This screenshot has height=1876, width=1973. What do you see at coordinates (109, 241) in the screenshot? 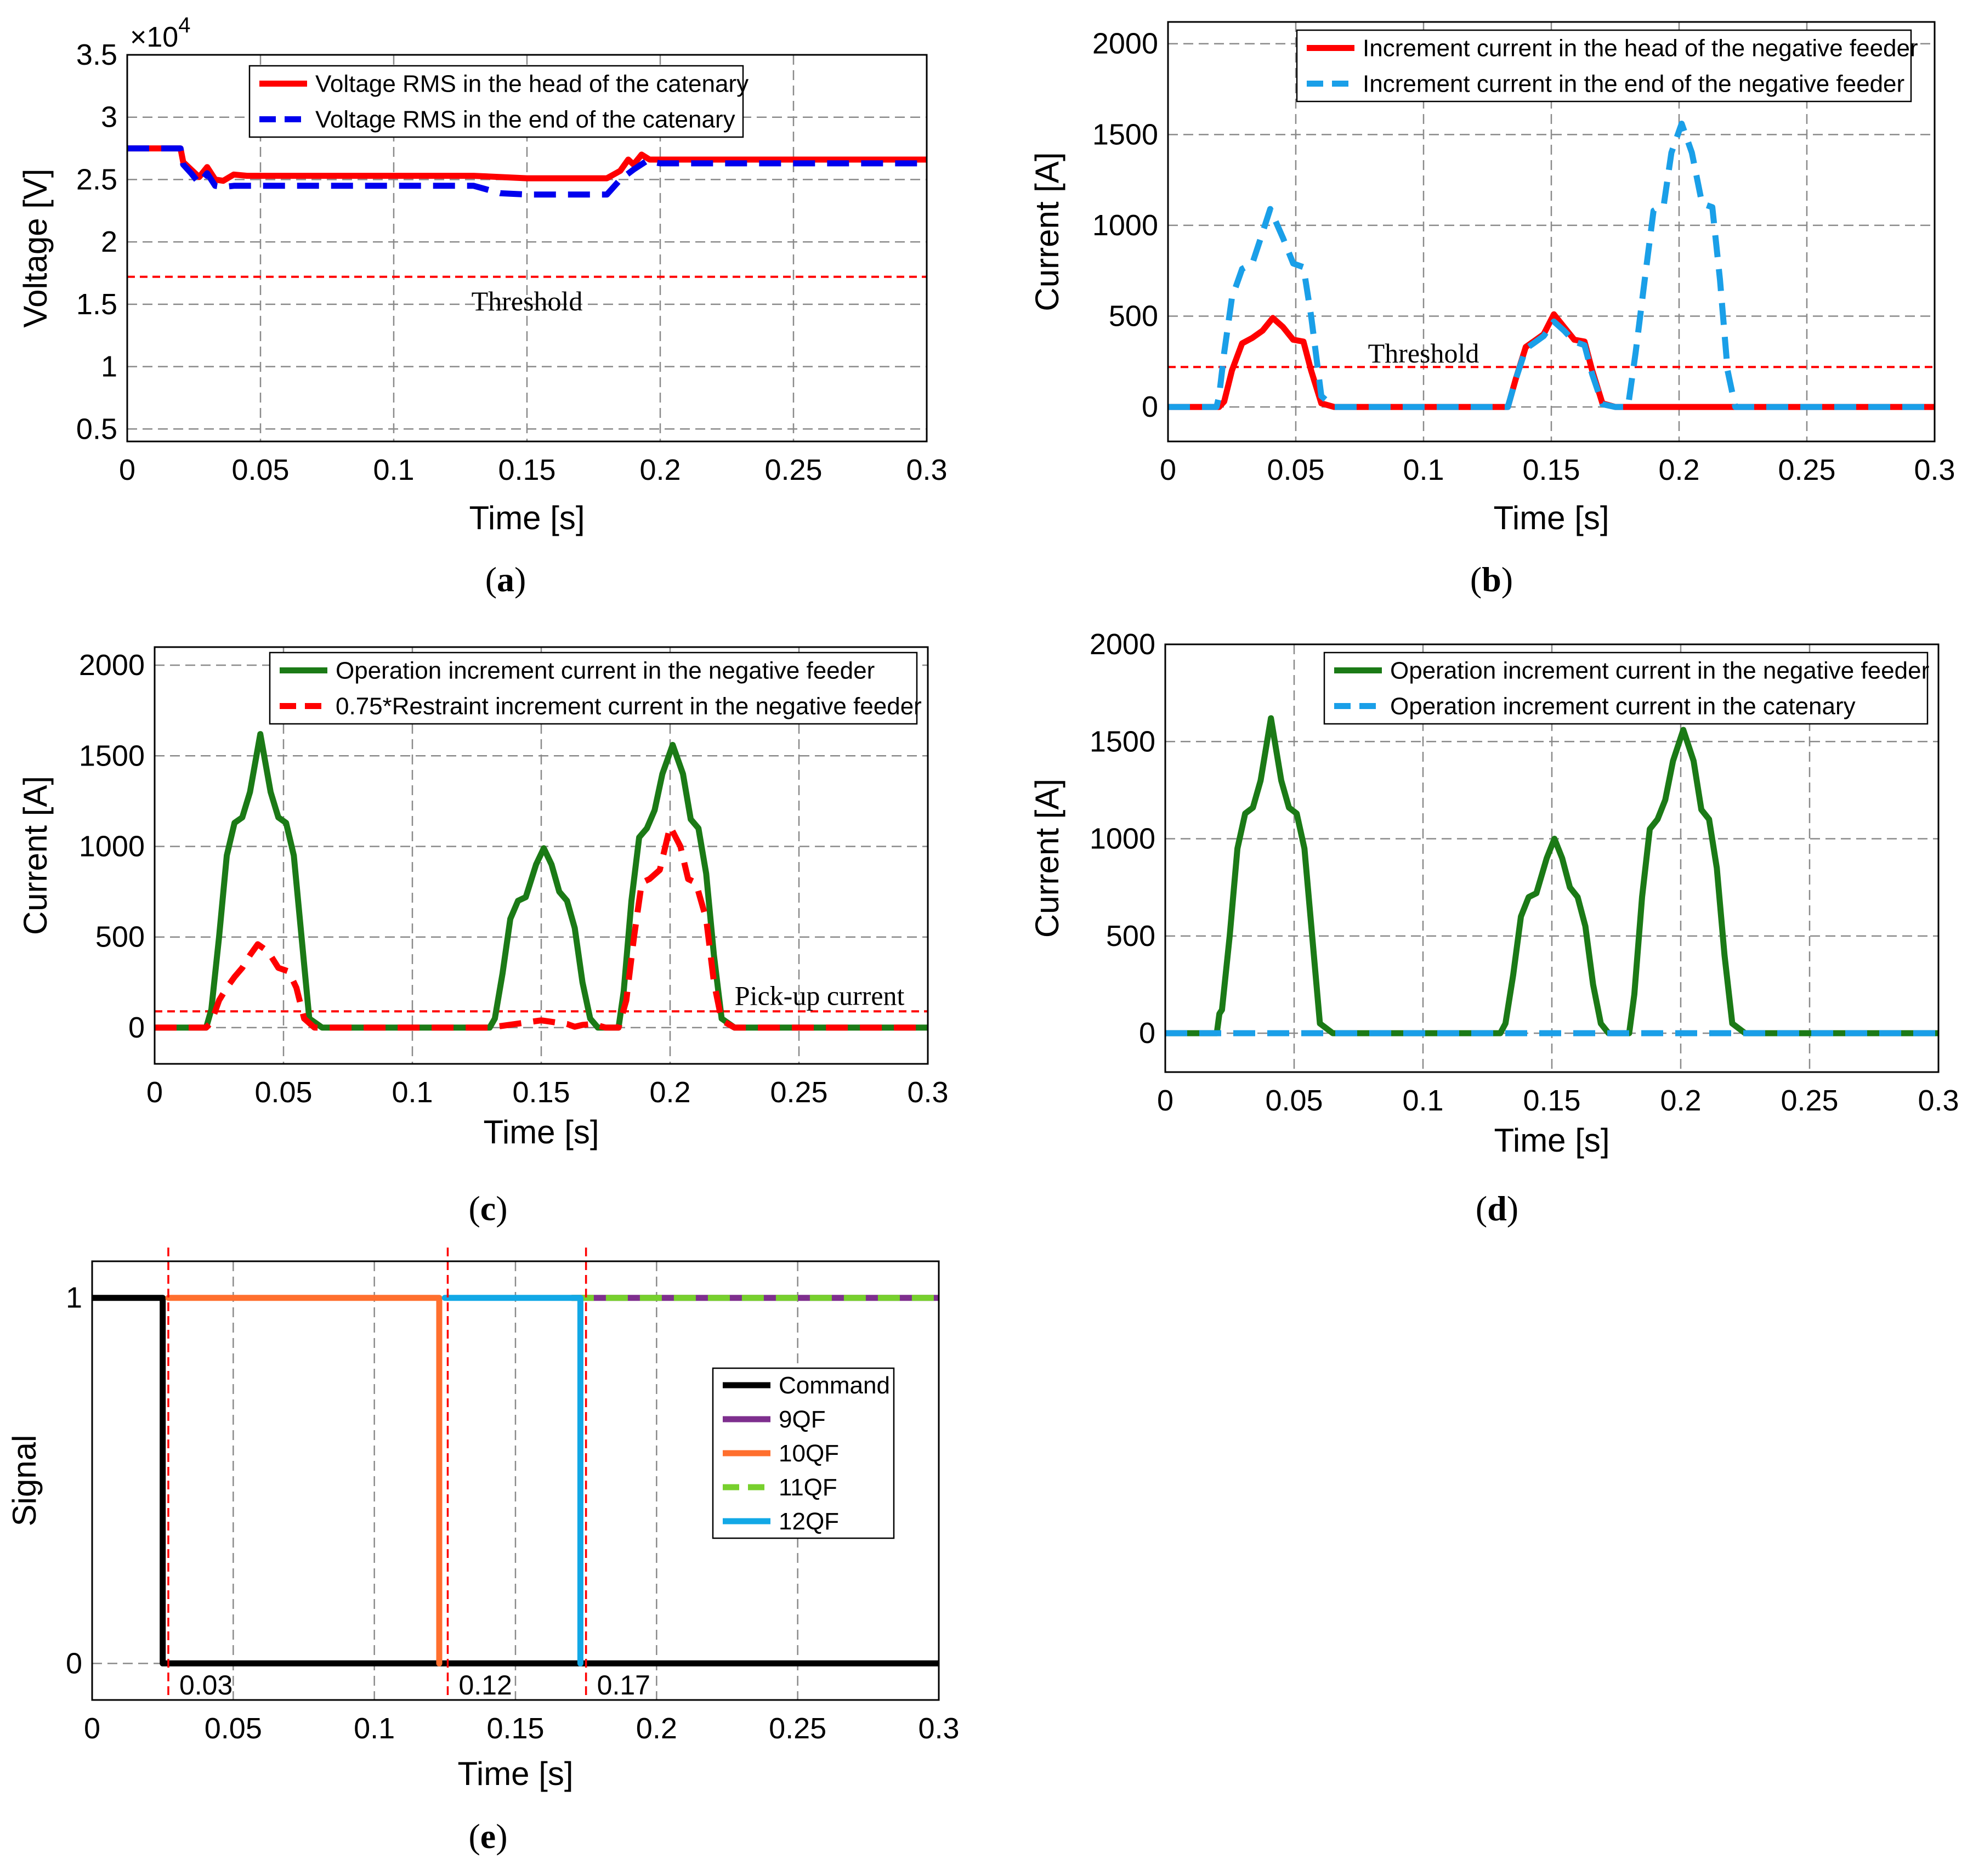
I see `y-tick-label: 2` at bounding box center [109, 241].